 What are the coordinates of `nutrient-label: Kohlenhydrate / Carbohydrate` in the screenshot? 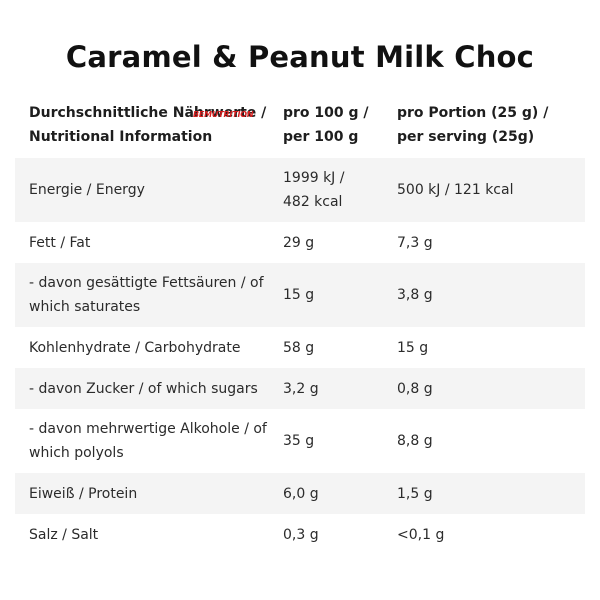 It's located at (135, 347).